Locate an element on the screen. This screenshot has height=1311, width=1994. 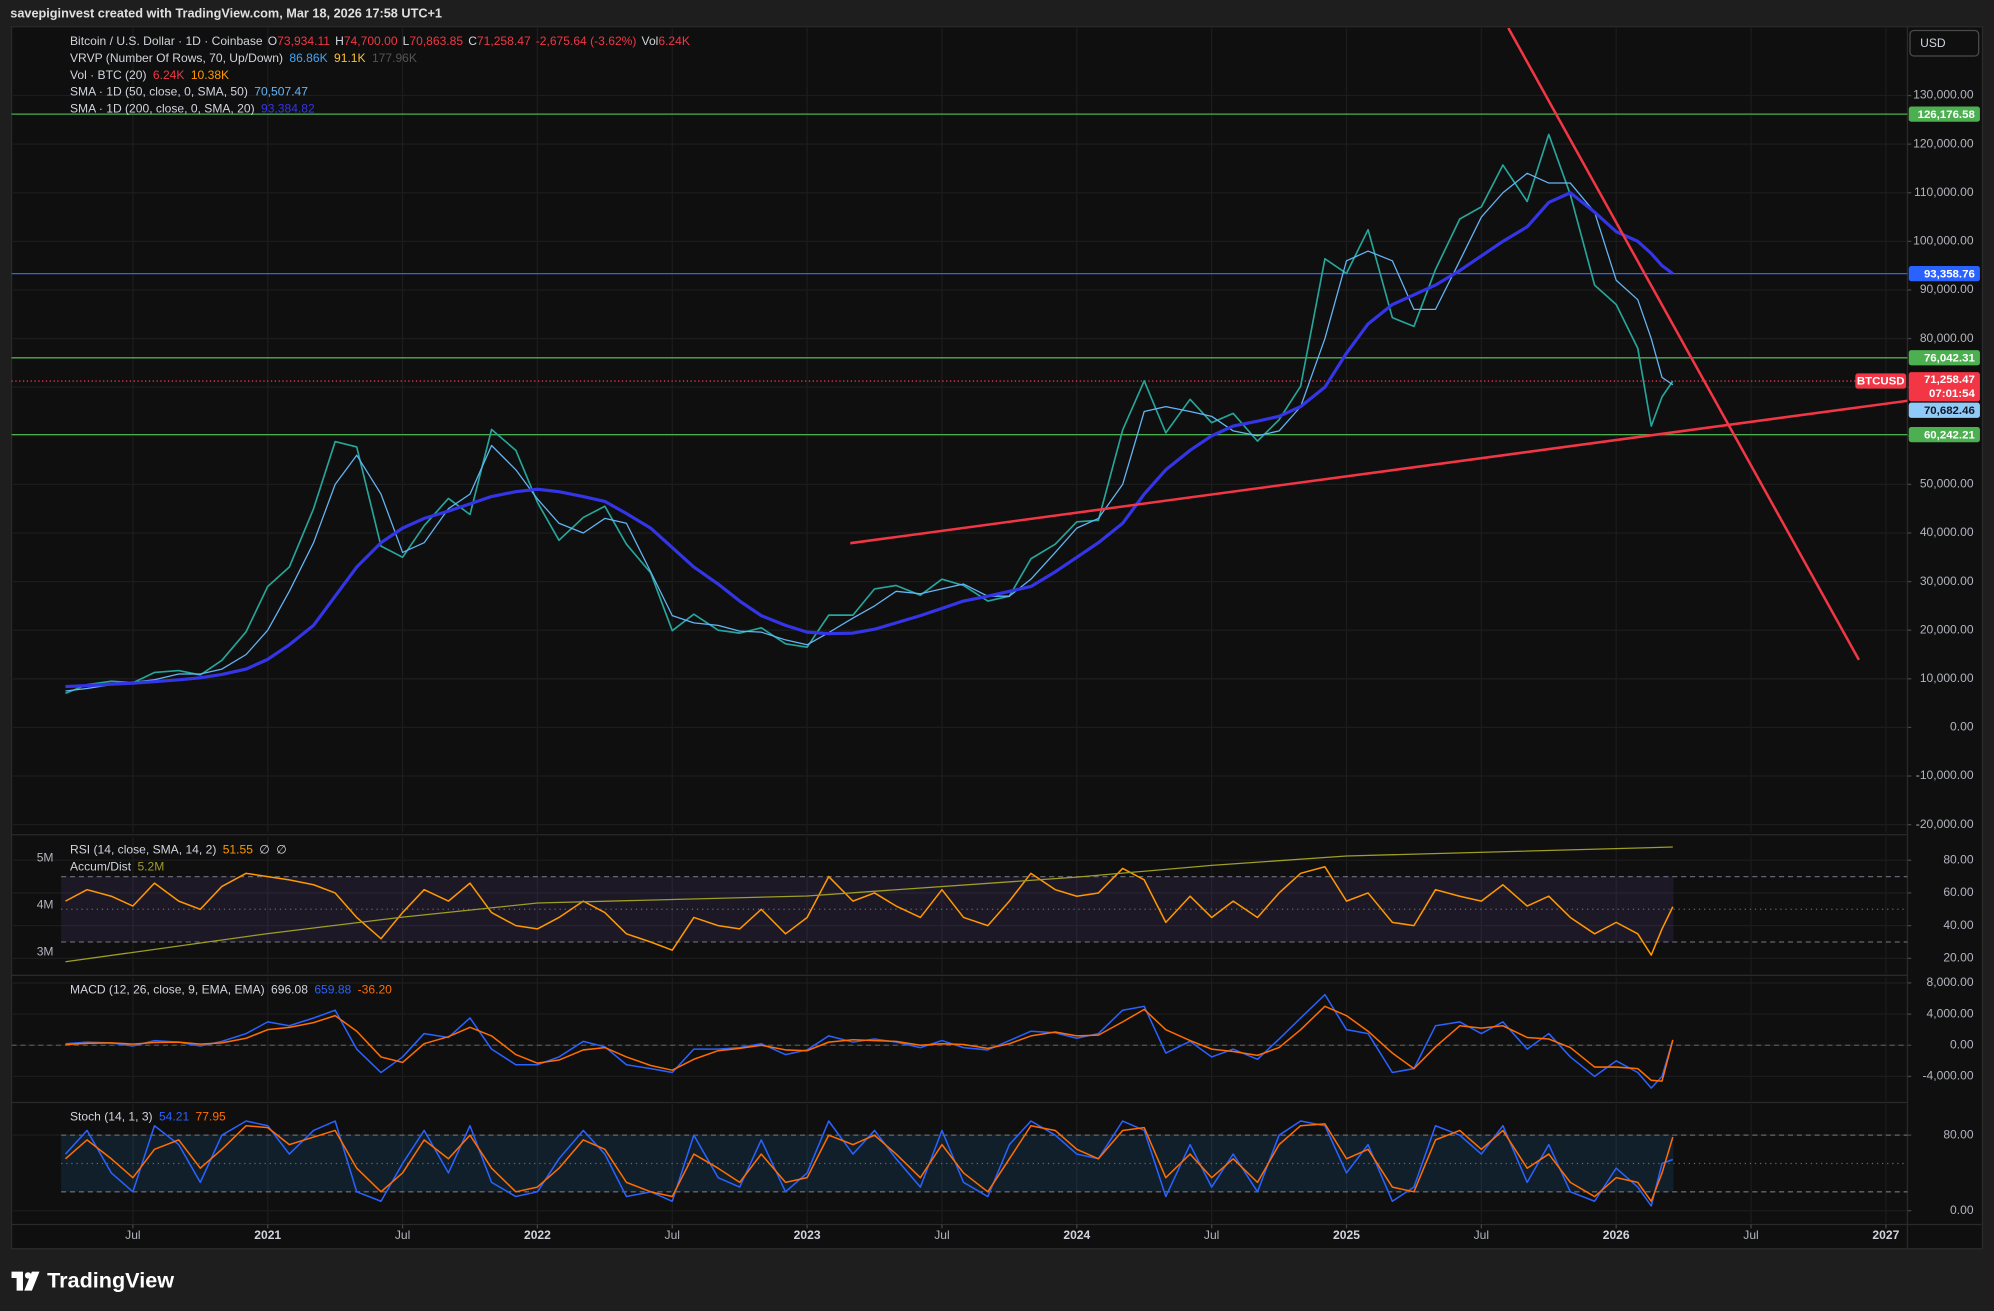
price-tag-value: 71,258.47 is located at coordinates (1949, 380).